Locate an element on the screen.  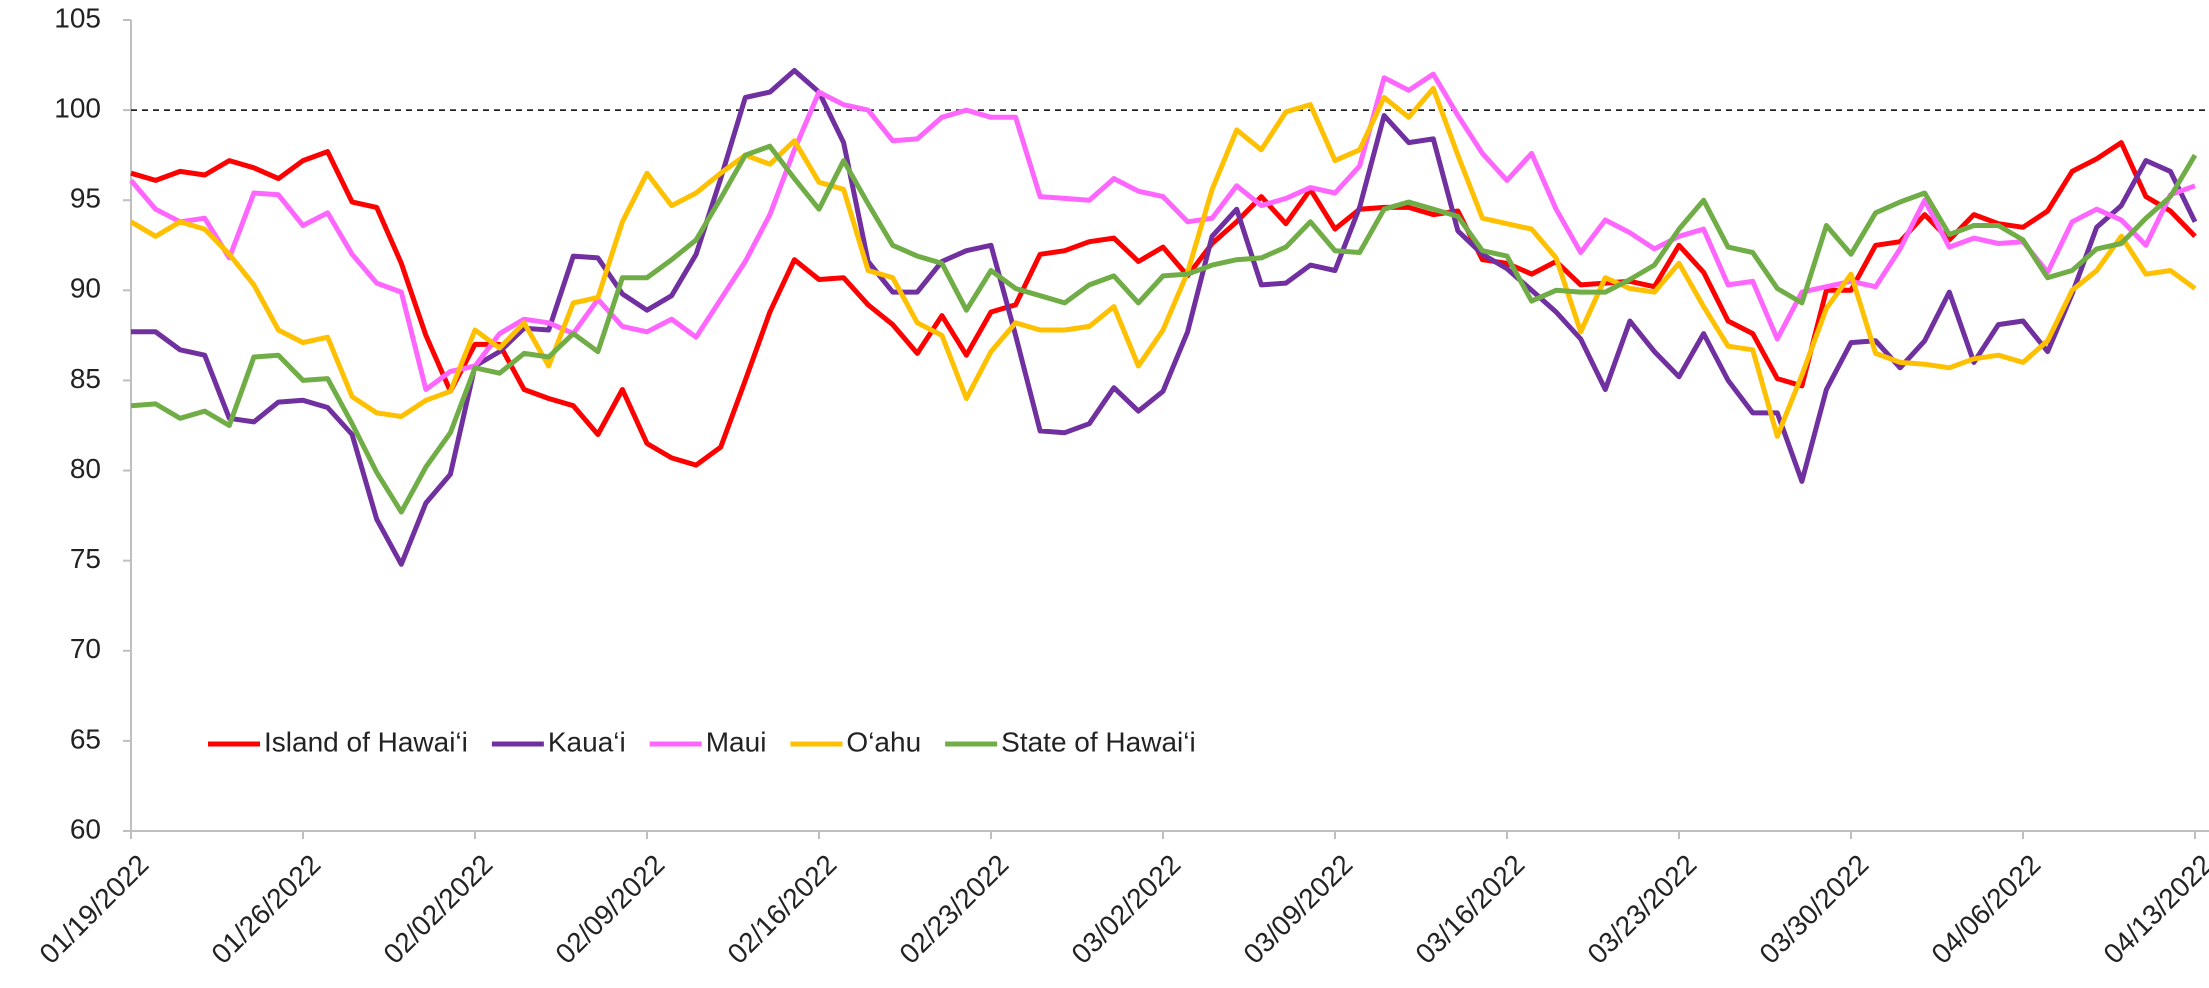
x-tick-label: 03/02/2022 is located at coordinates (1125, 909).